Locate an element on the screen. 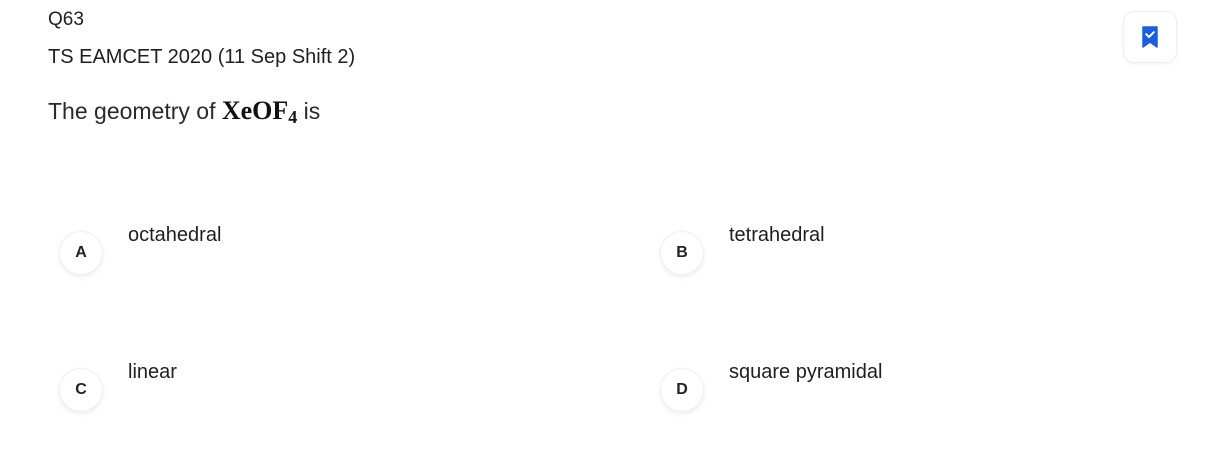 The width and height of the screenshot is (1224, 470). chemical-formula: XeOF4 is located at coordinates (259, 111).